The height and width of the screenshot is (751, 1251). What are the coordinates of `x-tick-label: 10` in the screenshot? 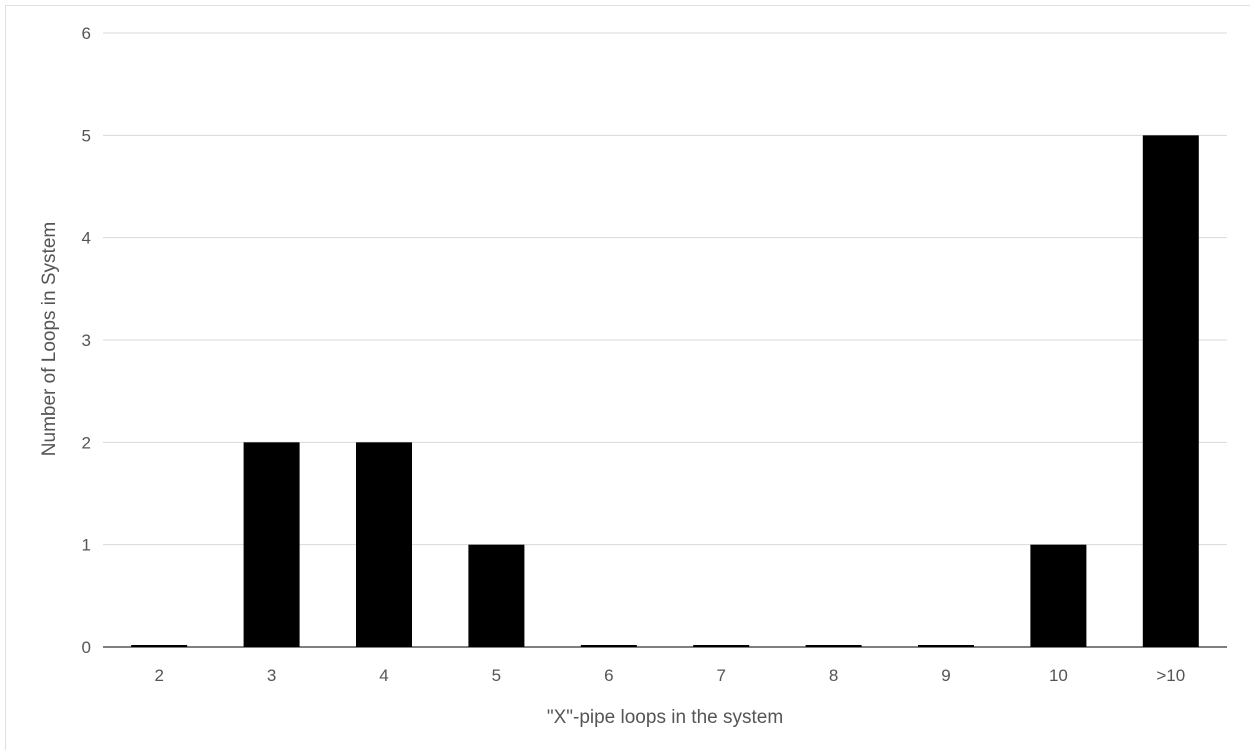 It's located at (1058, 675).